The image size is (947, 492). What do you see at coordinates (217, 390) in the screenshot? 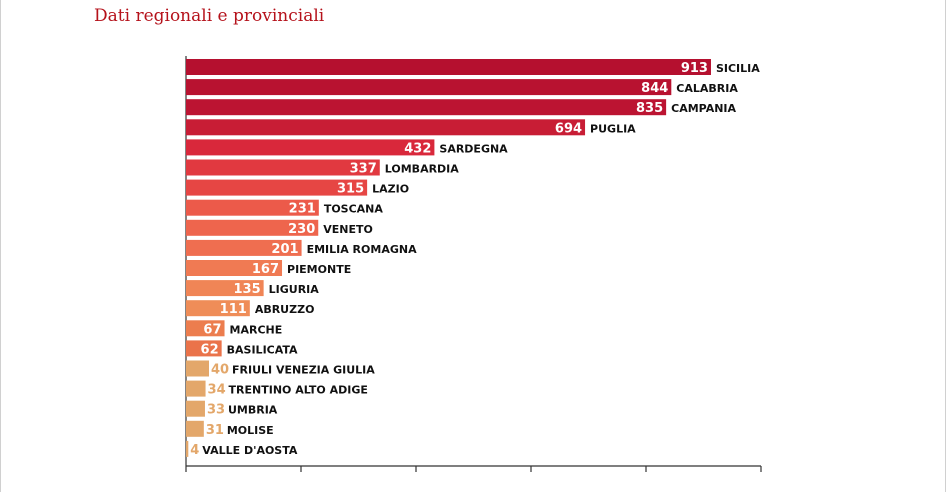
I see `bar-value-label: 34` at bounding box center [217, 390].